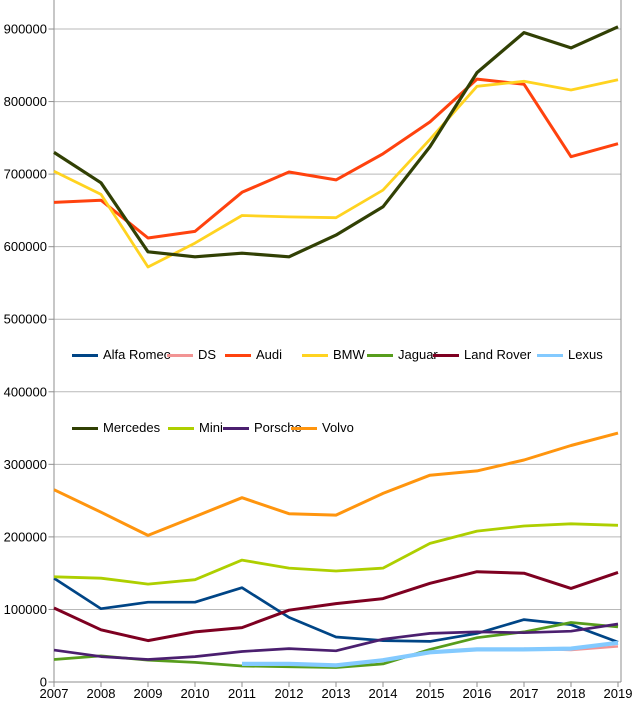 This screenshot has height=720, width=637. What do you see at coordinates (430, 654) in the screenshot?
I see `series-line-lexus` at bounding box center [430, 654].